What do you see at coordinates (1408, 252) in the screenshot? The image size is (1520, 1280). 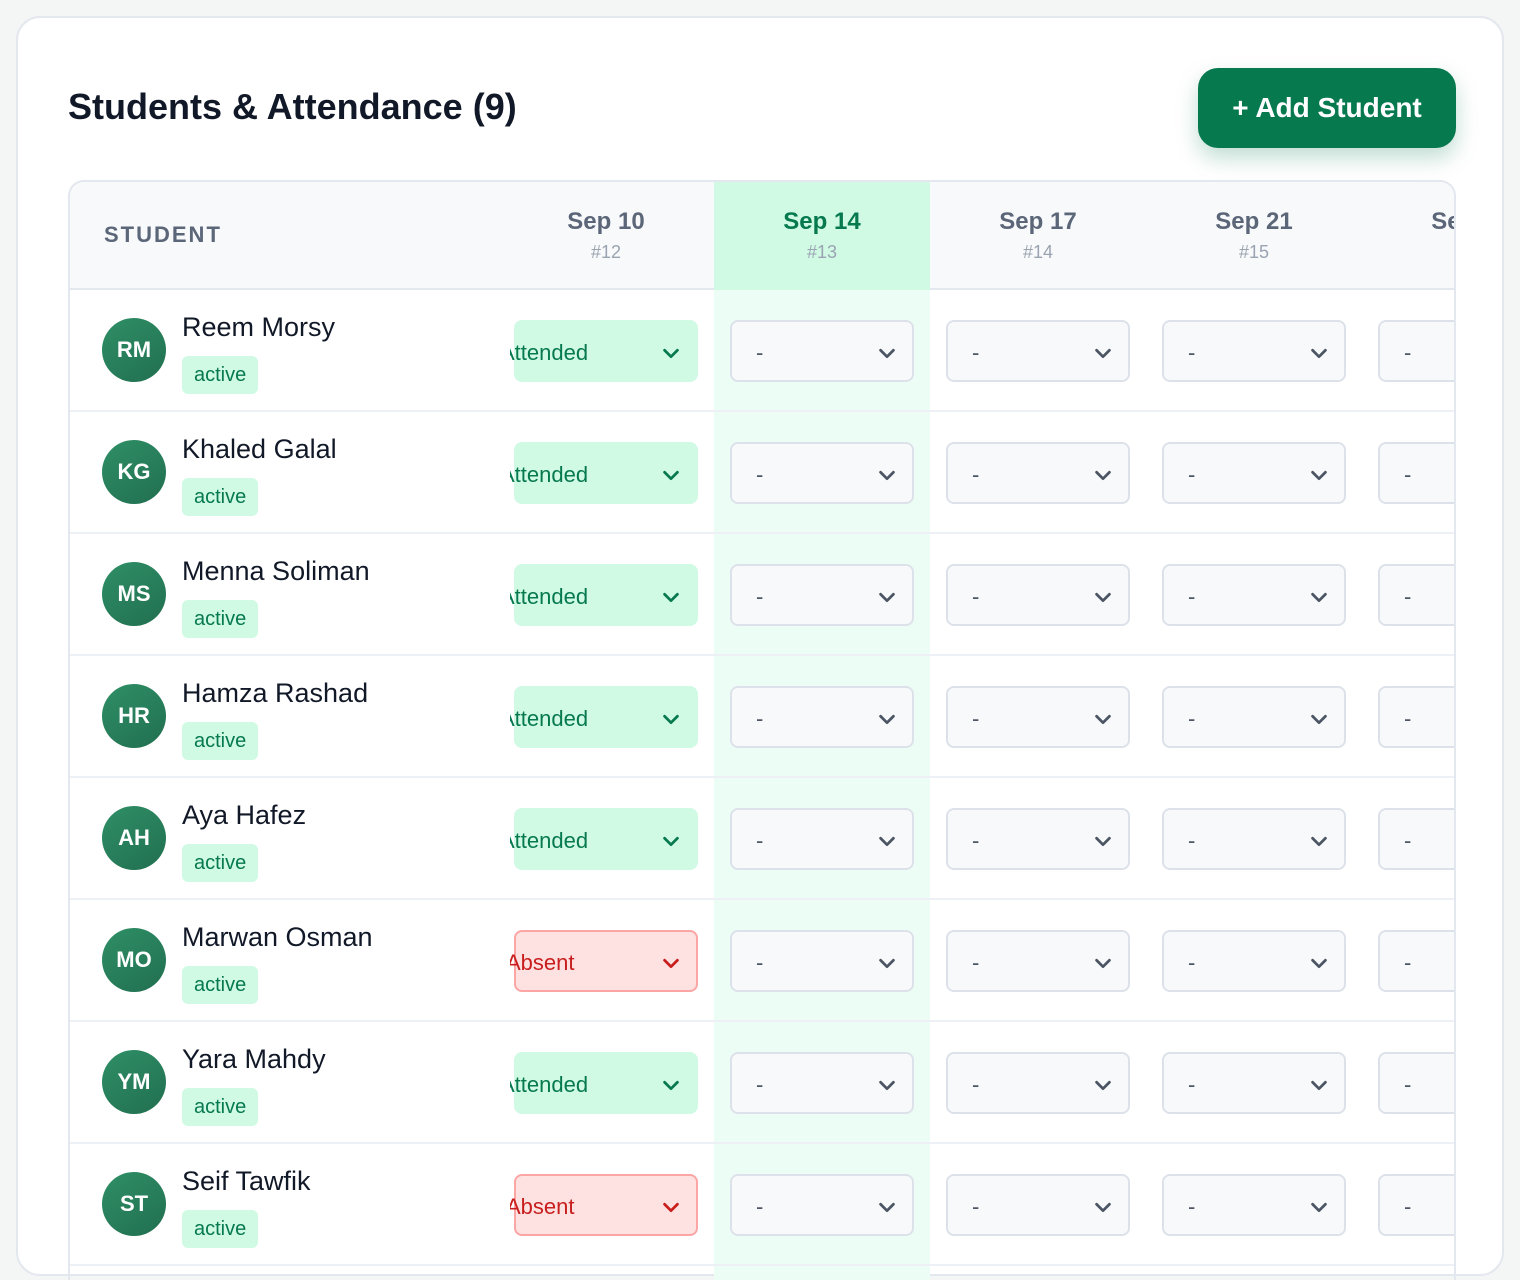 I see `session-number: #16` at bounding box center [1408, 252].